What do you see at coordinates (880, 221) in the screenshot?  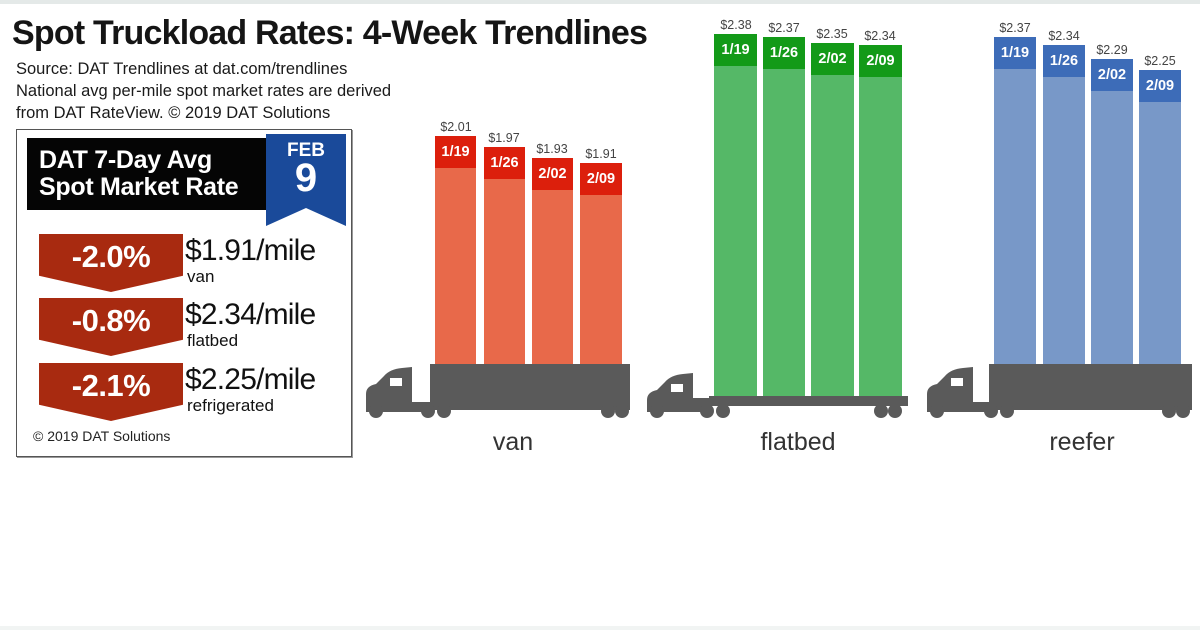 I see `bar-flatbed-0209: 2/09` at bounding box center [880, 221].